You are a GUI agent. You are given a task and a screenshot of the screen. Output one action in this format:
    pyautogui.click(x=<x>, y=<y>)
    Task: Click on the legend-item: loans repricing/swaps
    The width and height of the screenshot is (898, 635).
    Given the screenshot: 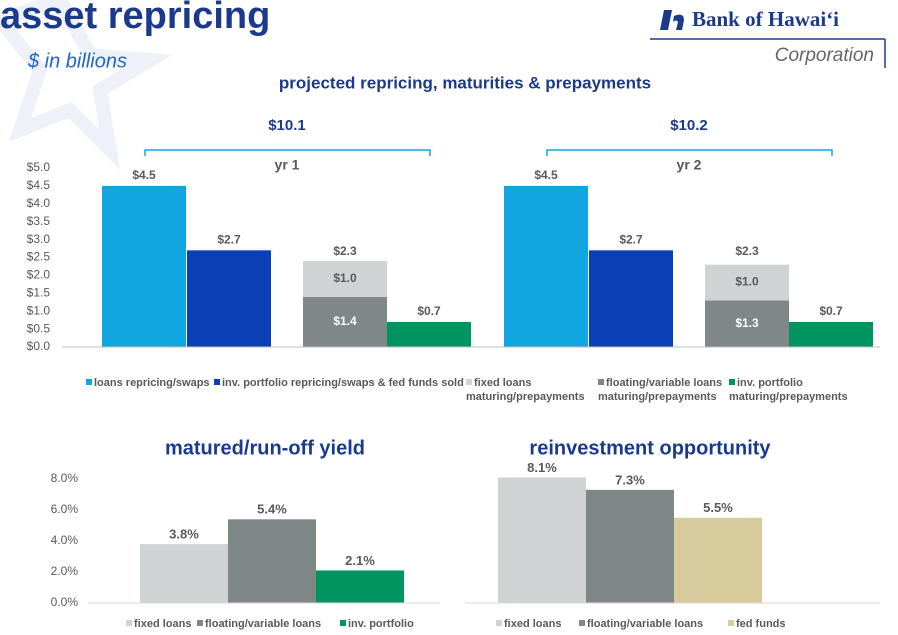 What is the action you would take?
    pyautogui.click(x=151, y=383)
    